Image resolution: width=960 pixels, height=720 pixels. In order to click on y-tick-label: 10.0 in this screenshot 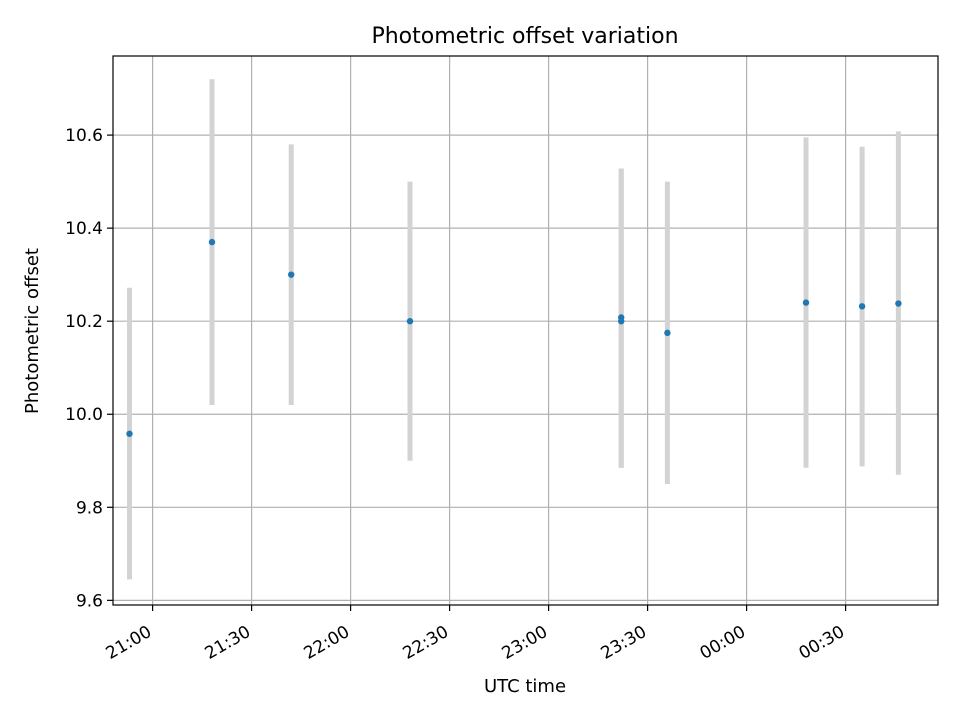, I will do `click(84, 415)`.